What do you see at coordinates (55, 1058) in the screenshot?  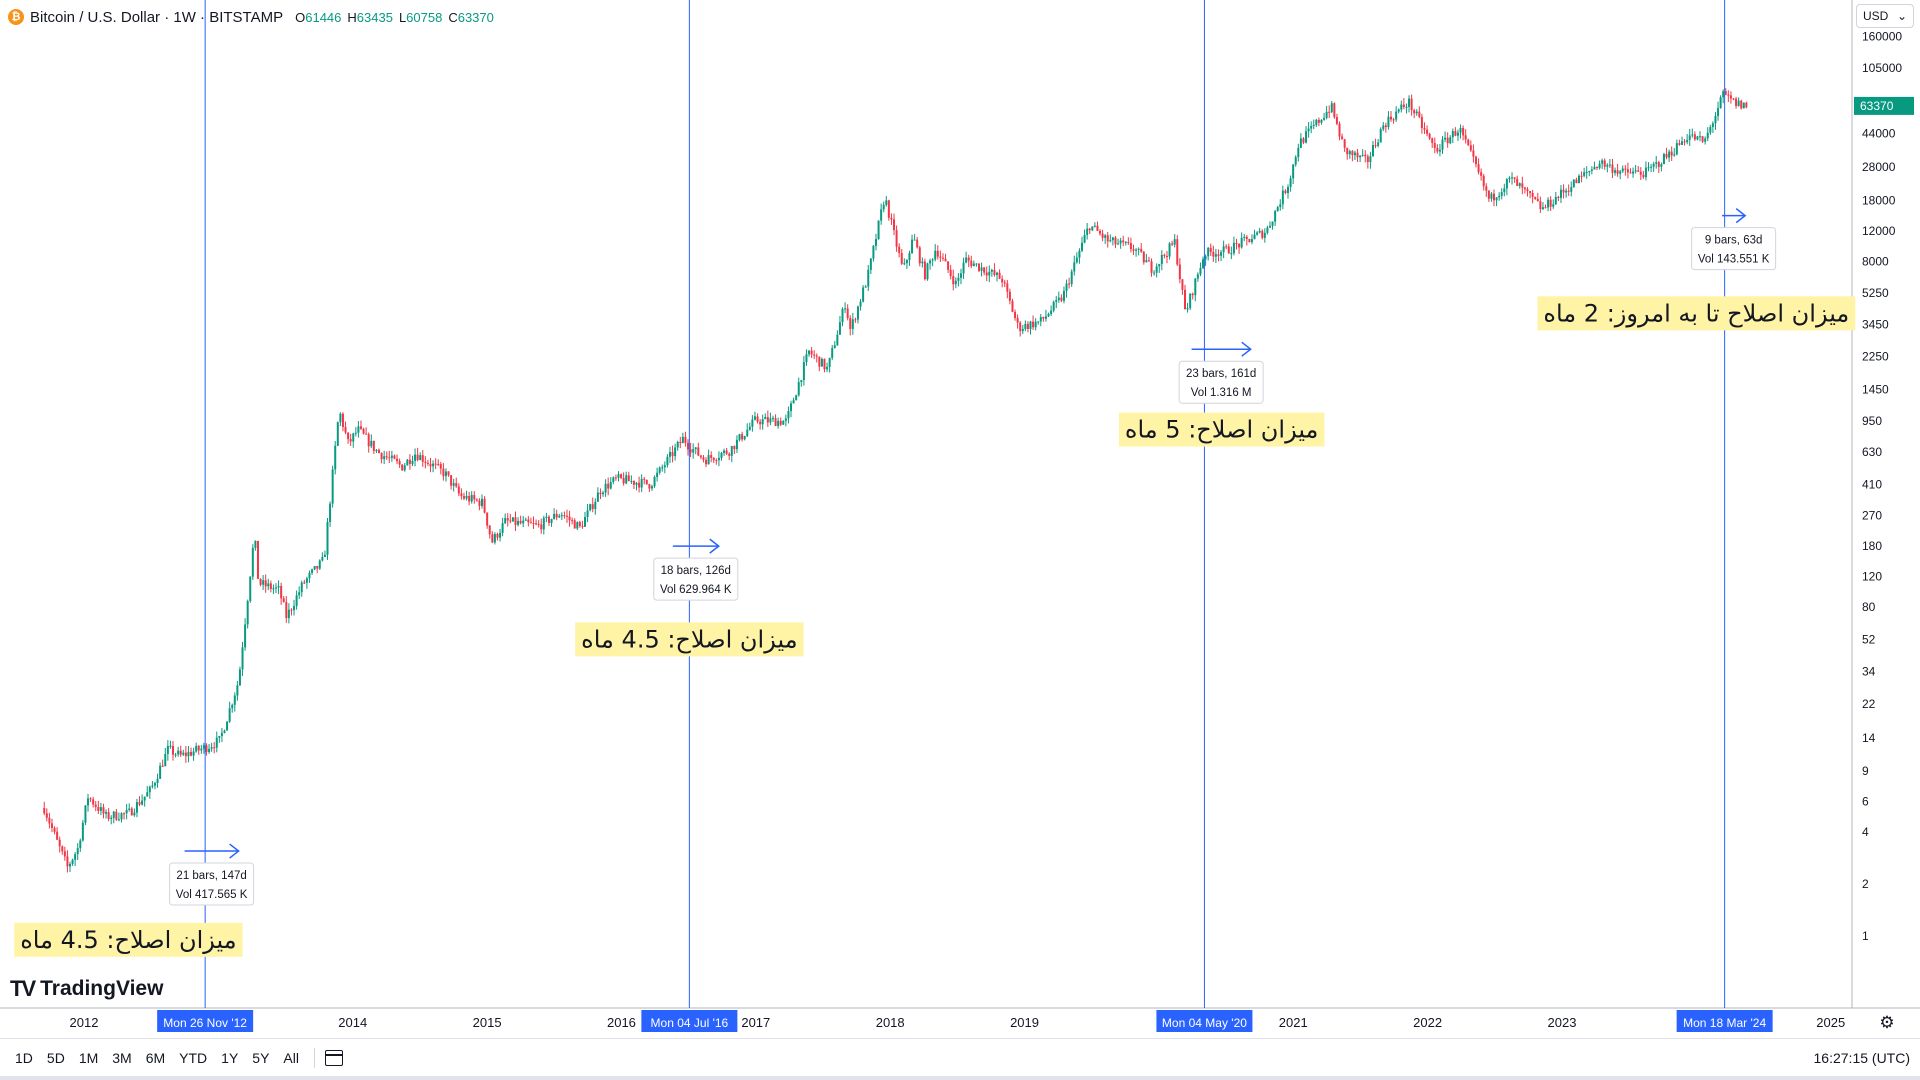 I see `range-5d-button: 5D` at bounding box center [55, 1058].